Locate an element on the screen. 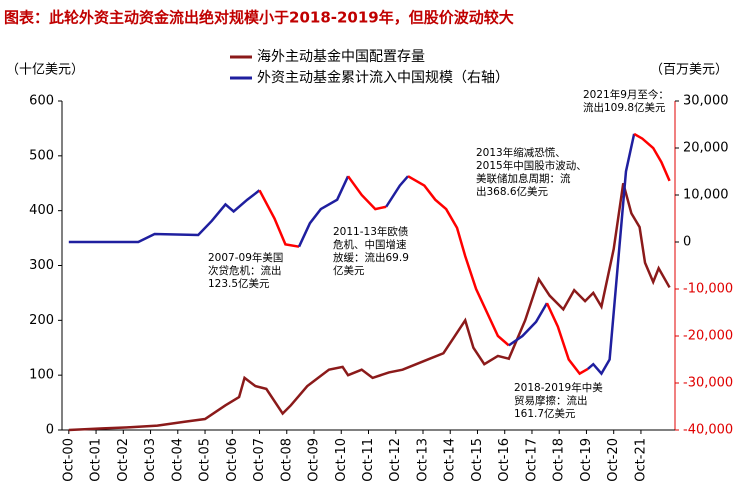  y2-axis-label: （百万美元） is located at coordinates (689, 70).